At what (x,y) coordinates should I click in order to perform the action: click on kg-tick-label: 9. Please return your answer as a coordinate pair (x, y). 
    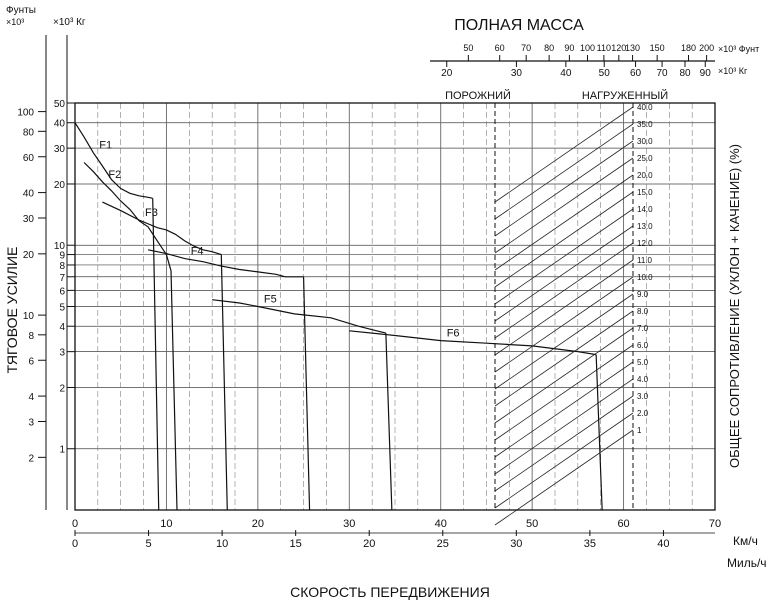
    Looking at the image, I should click on (62, 256).